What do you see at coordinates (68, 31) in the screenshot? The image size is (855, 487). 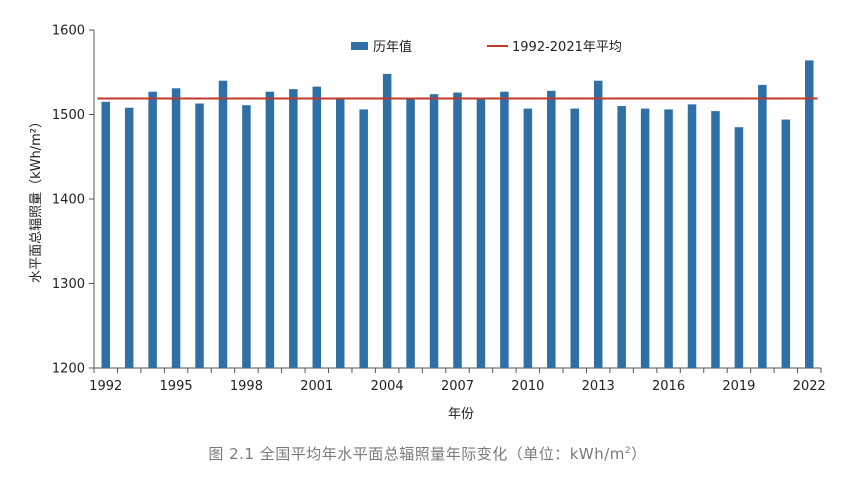 I see `y-tick-label: 1600` at bounding box center [68, 31].